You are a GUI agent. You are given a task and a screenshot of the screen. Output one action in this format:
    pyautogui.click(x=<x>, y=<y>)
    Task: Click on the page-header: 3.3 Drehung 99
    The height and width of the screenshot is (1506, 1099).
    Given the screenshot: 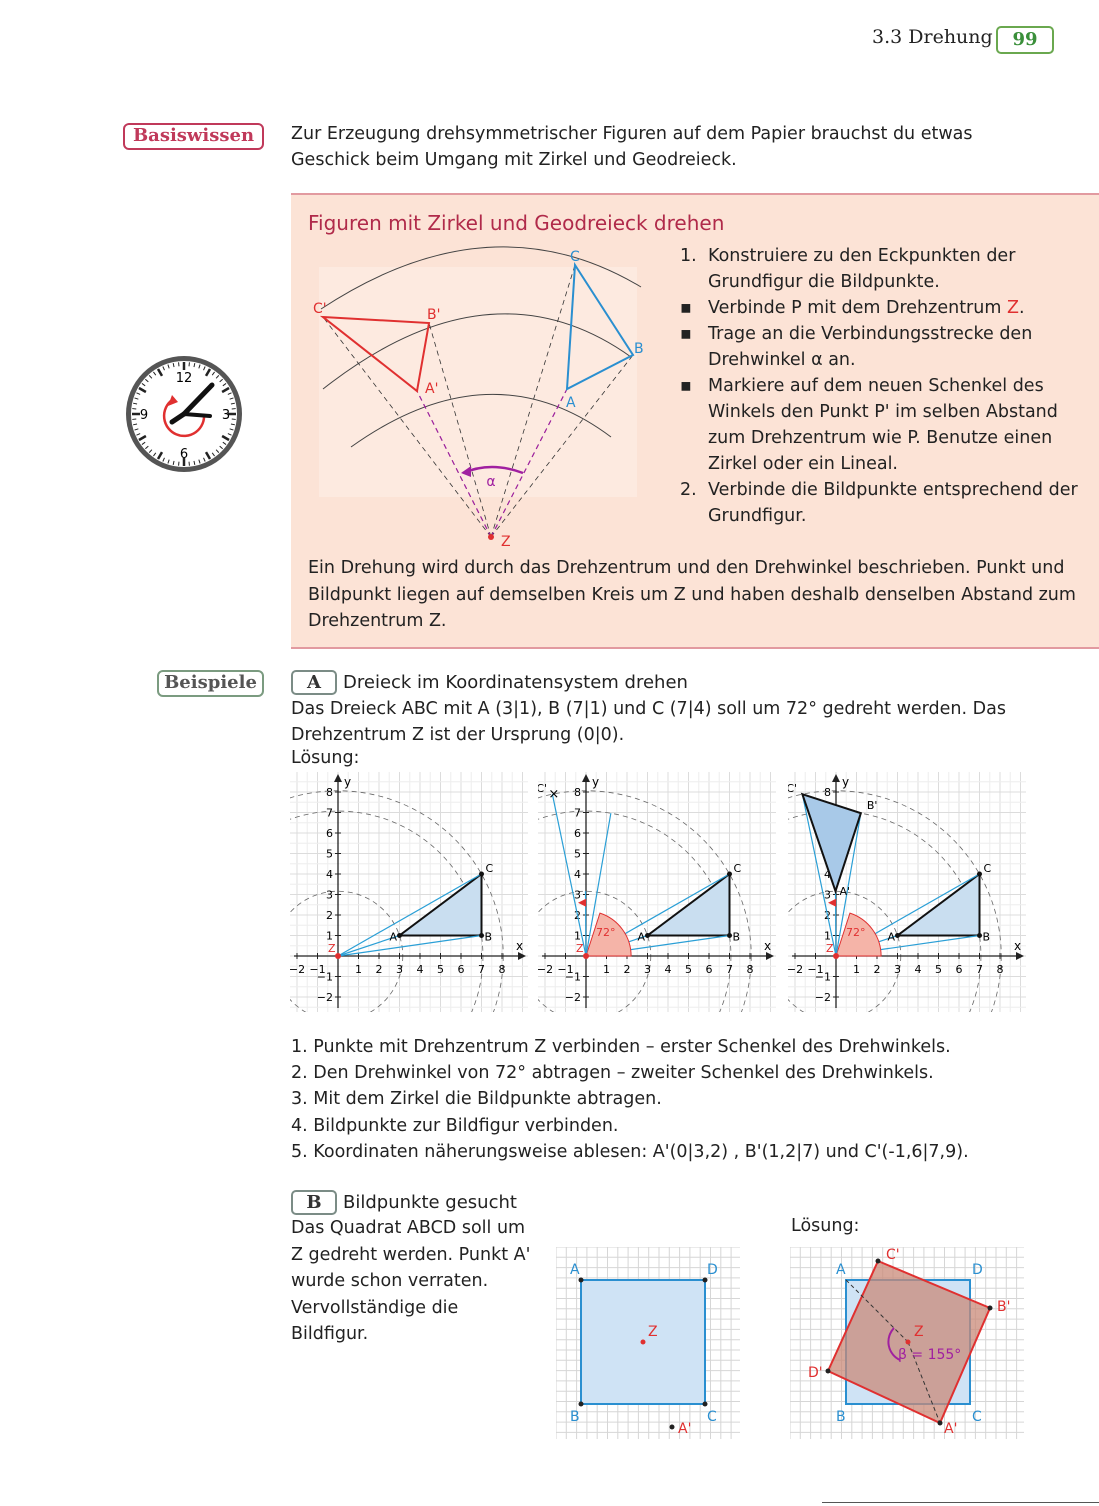 What is the action you would take?
    pyautogui.click(x=549, y=35)
    